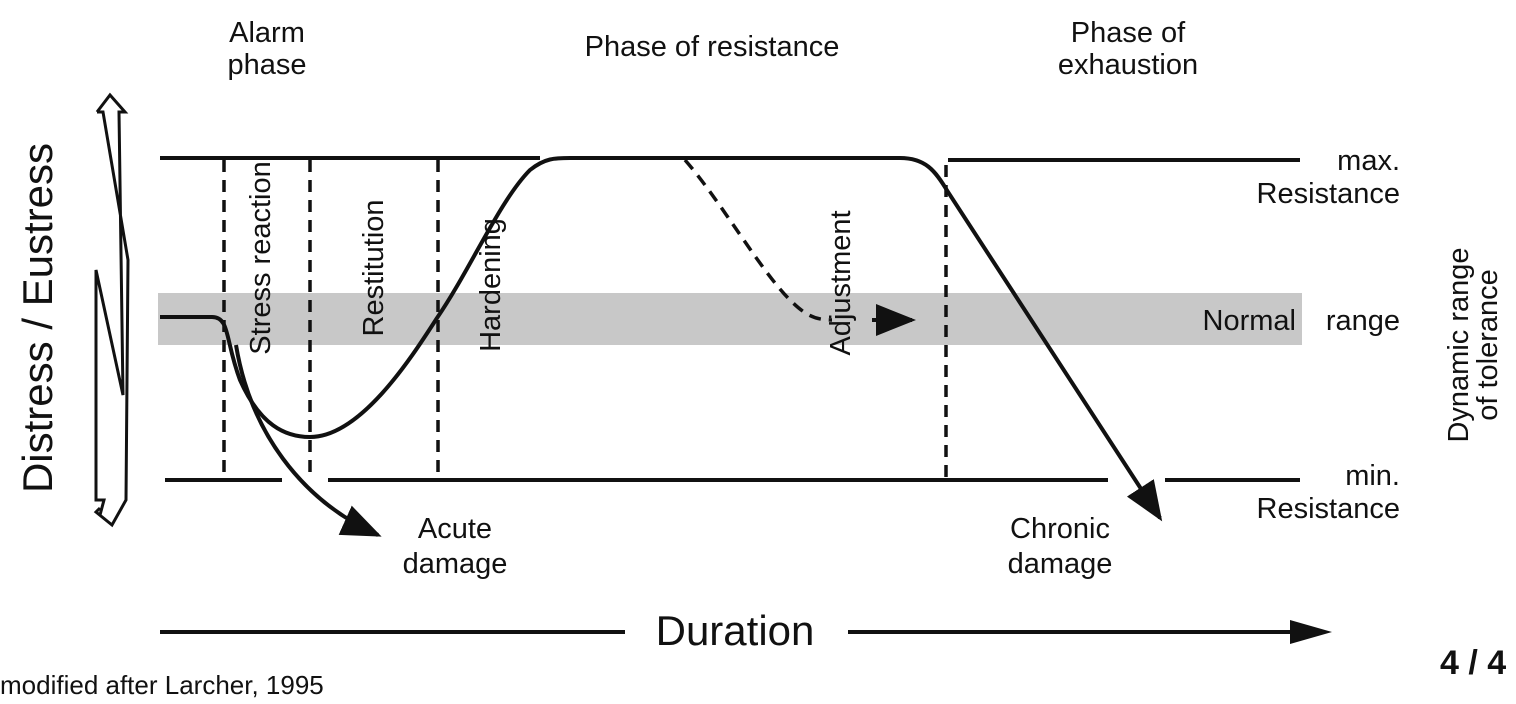 Image resolution: width=1516 pixels, height=704 pixels. I want to click on stage-label: Restitution, so click(374, 267).